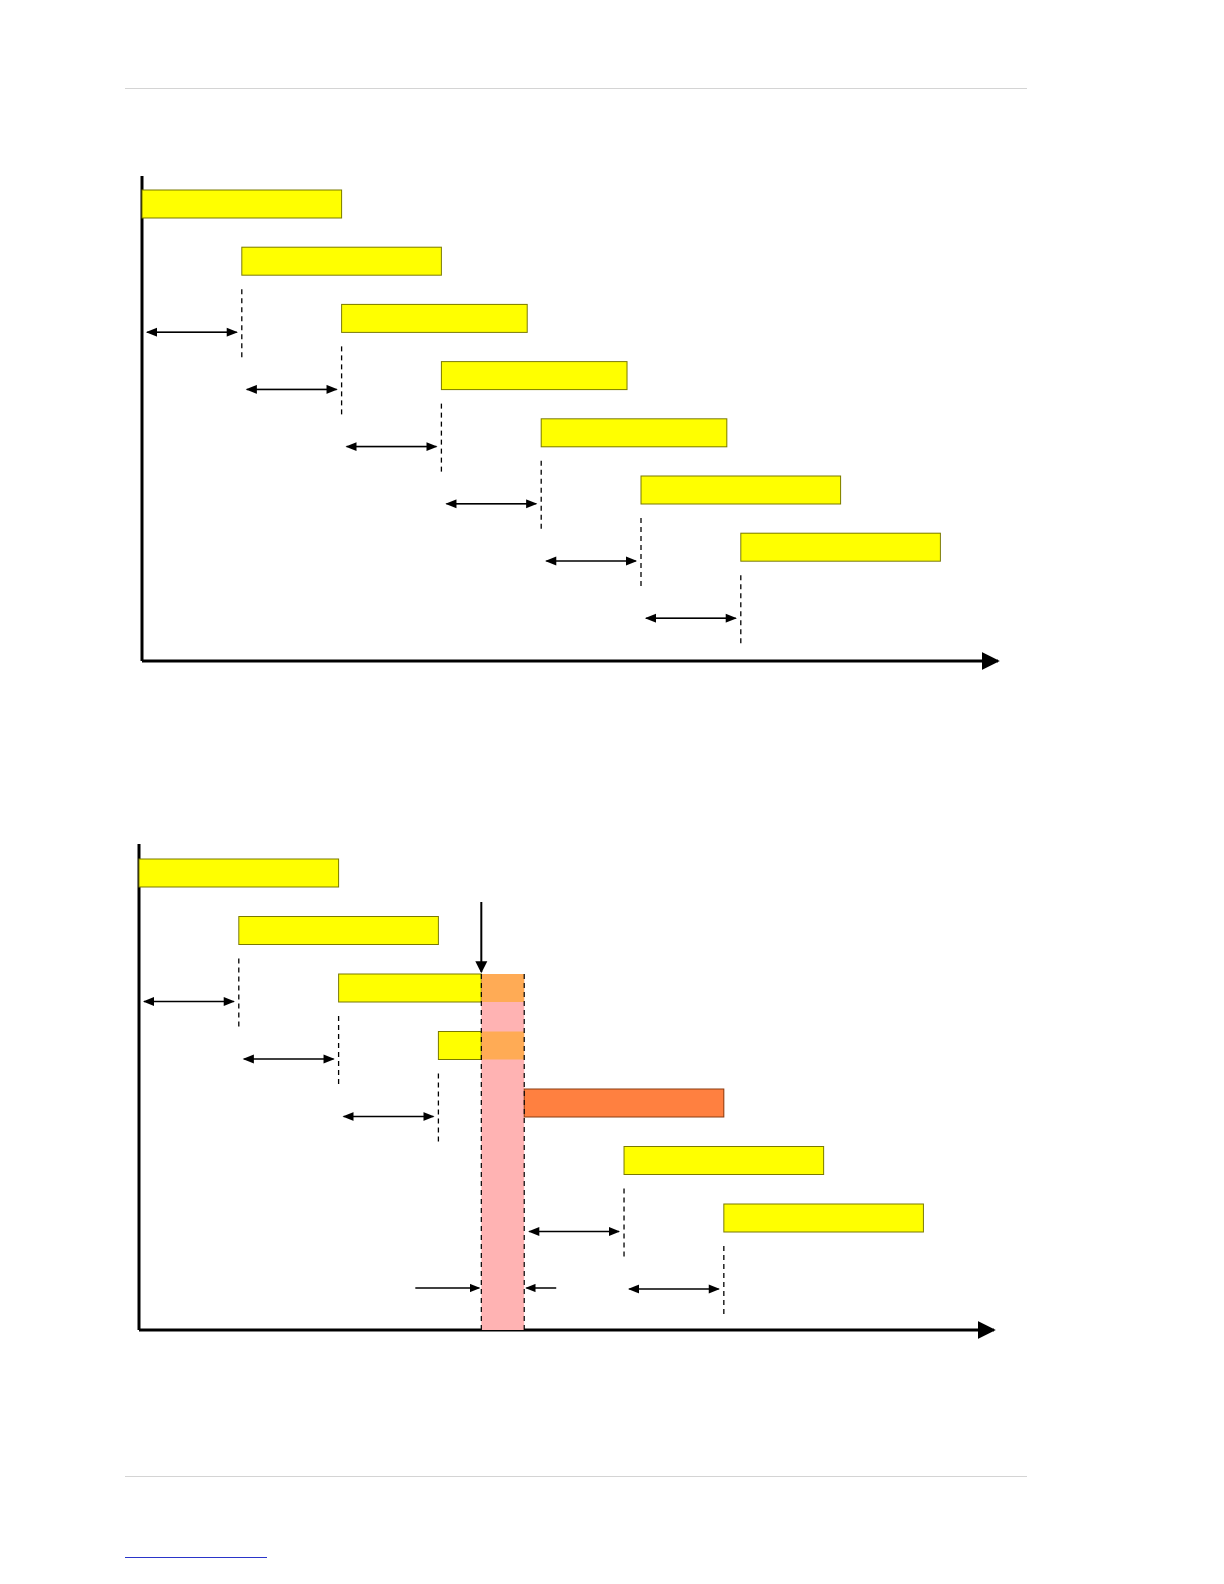 The image size is (1224, 1584). I want to click on stalled-stage-bar, so click(624, 1103).